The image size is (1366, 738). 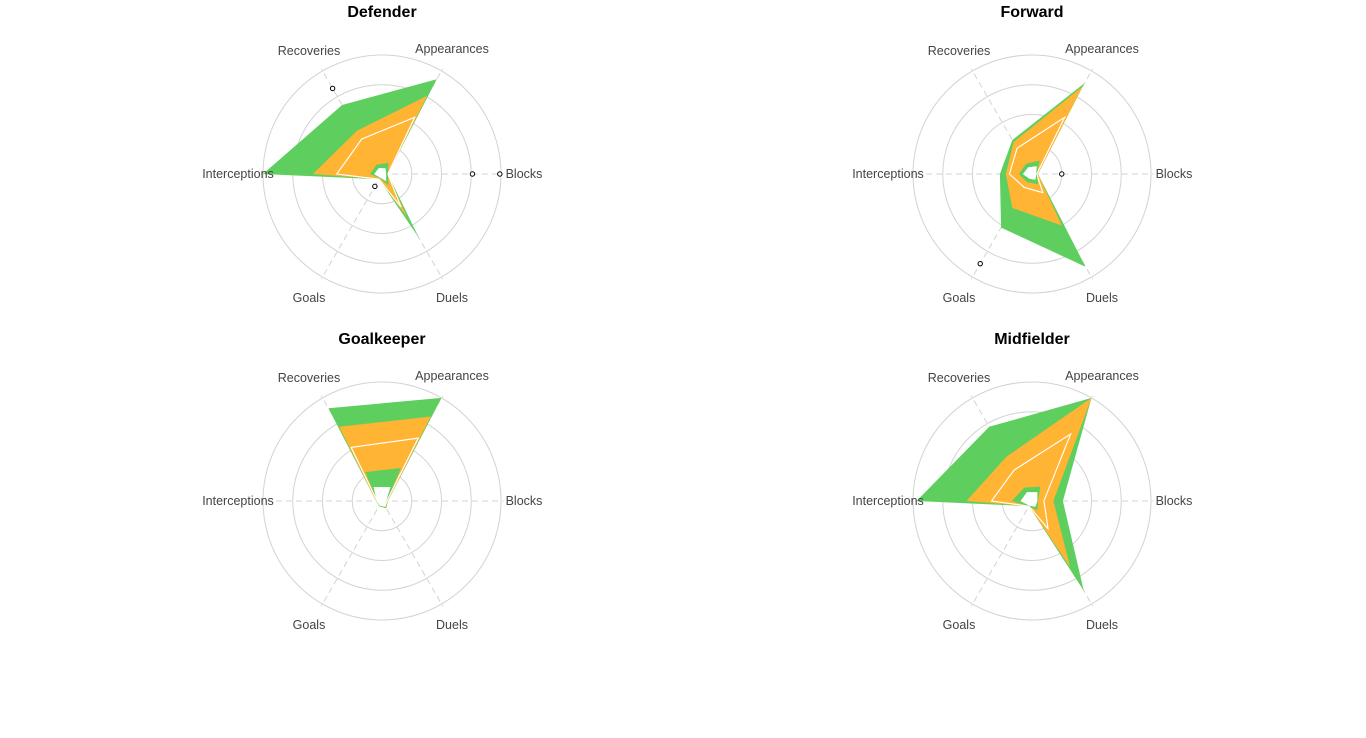 I want to click on panel-title: Midfielder, so click(x=1032, y=339).